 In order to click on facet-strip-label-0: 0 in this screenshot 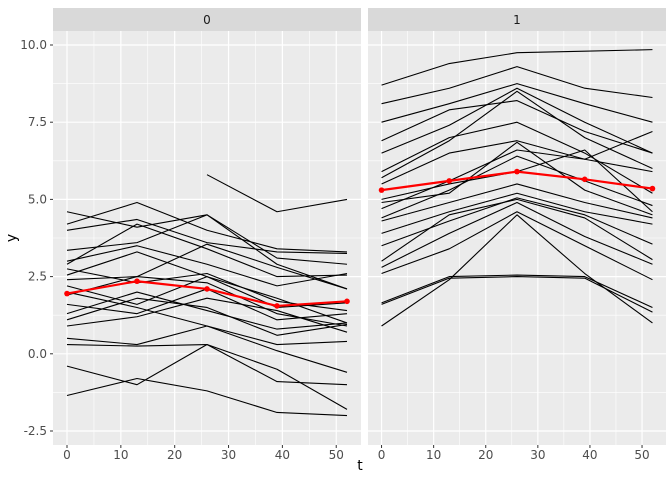, I will do `click(207, 20)`.